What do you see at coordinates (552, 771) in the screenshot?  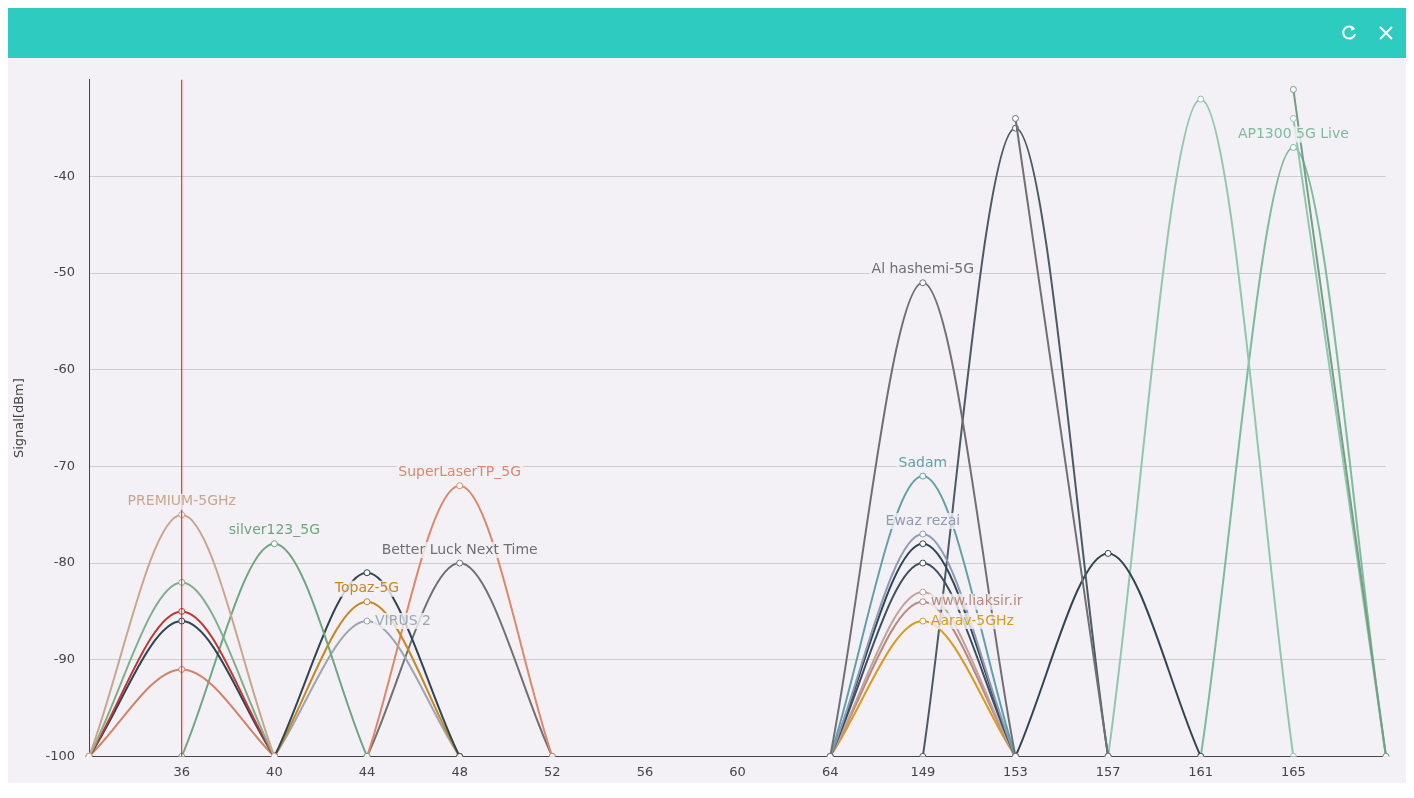 I see `x-tick-label: 52` at bounding box center [552, 771].